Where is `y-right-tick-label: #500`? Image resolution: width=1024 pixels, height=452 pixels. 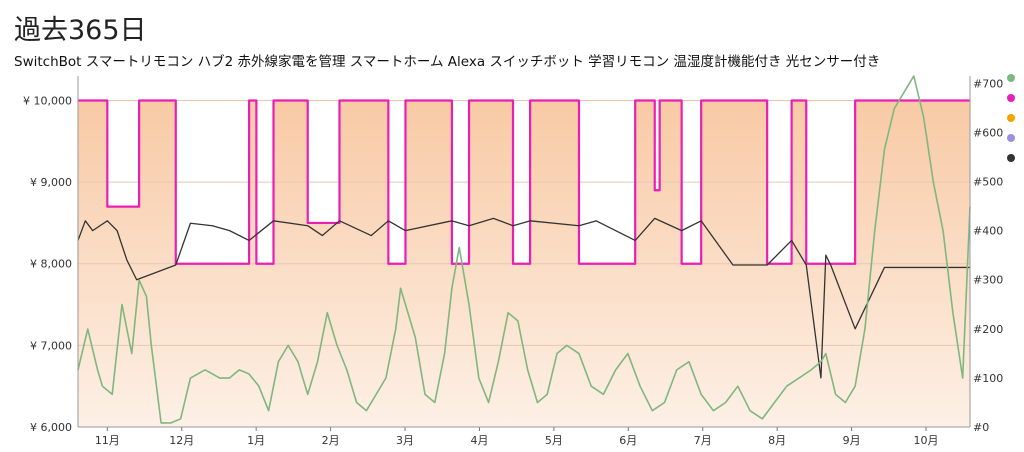
y-right-tick-label: #500 is located at coordinates (988, 182).